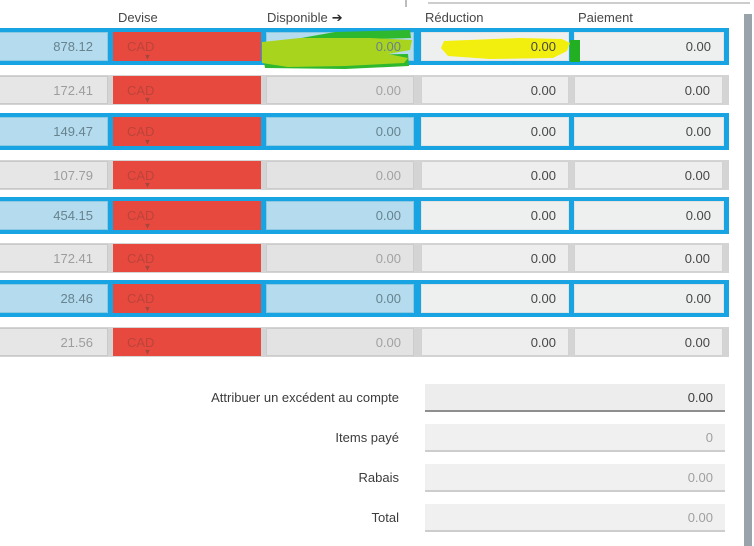 Image resolution: width=754 pixels, height=546 pixels. I want to click on summary-row: Items payé 0, so click(377, 438).